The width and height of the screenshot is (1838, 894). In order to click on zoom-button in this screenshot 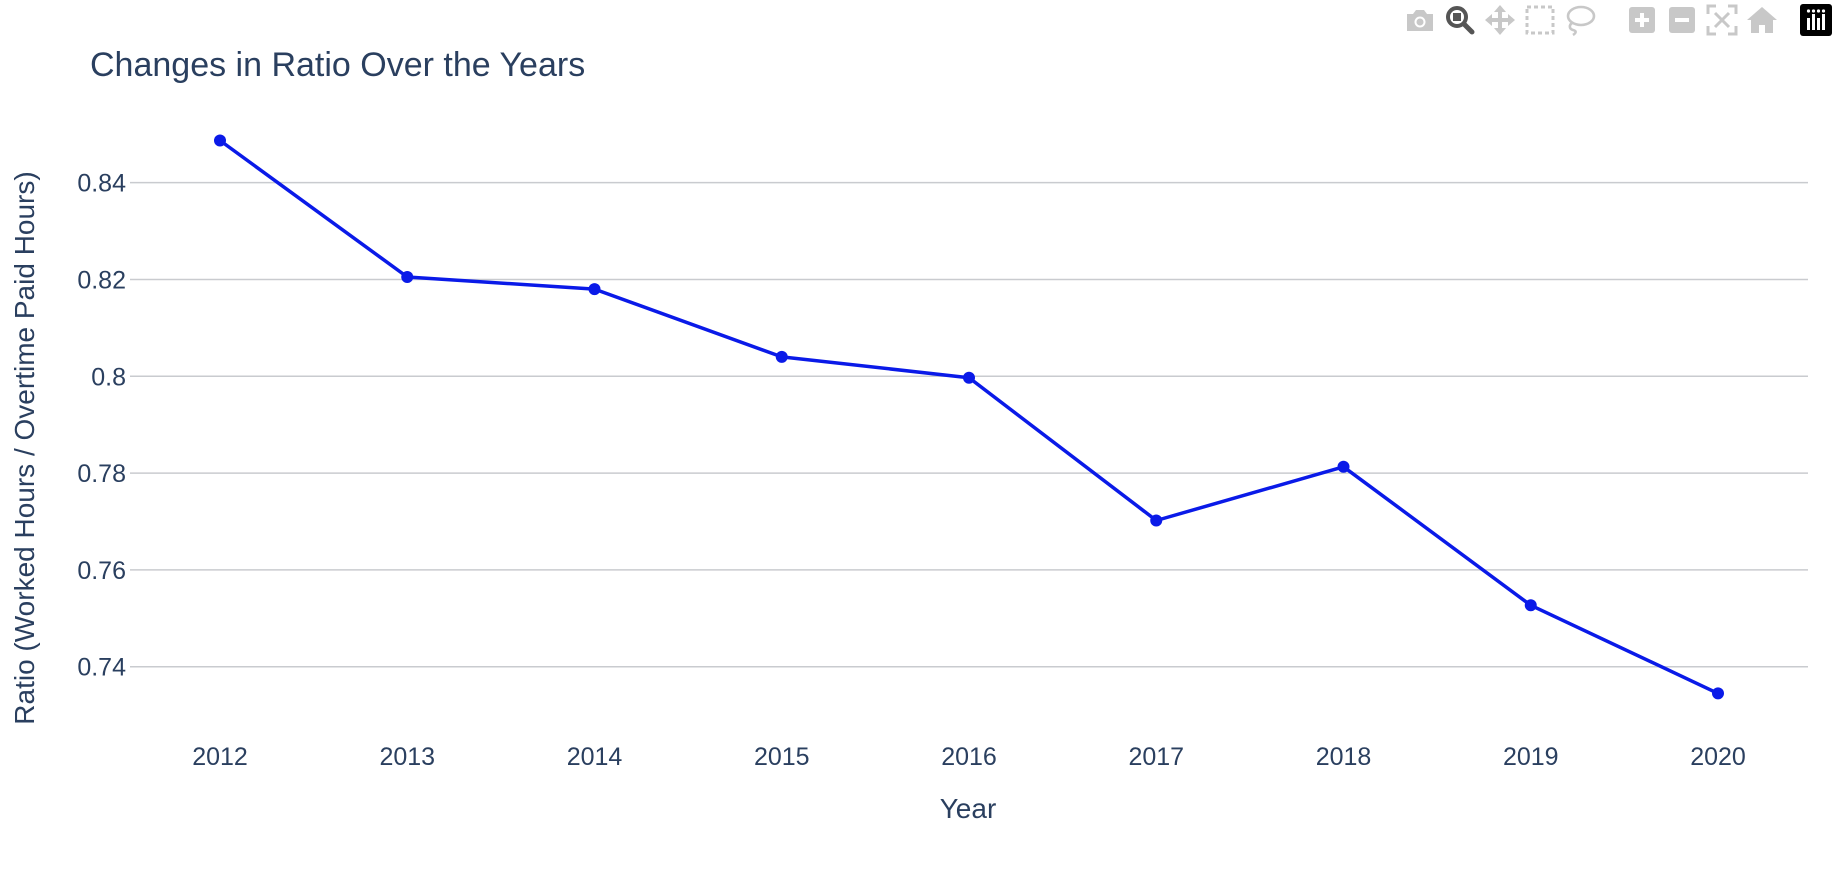, I will do `click(1460, 20)`.